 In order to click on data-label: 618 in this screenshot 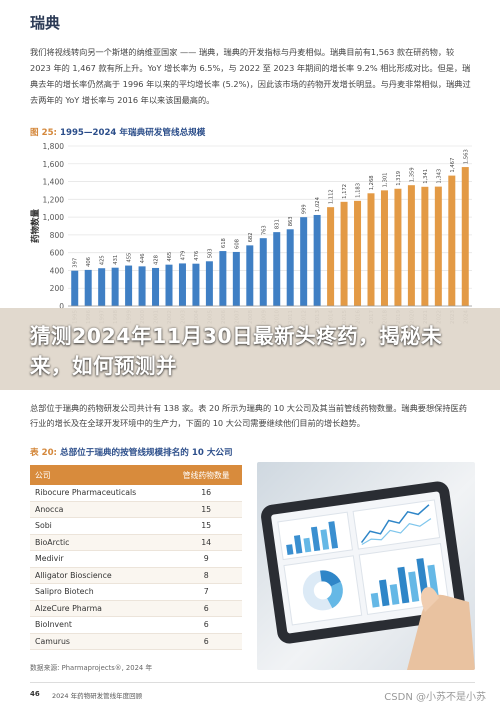, I will do `click(224, 243)`.